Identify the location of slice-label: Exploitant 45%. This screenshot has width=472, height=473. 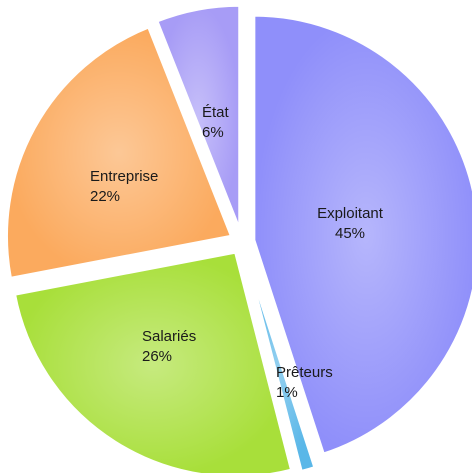
(350, 223).